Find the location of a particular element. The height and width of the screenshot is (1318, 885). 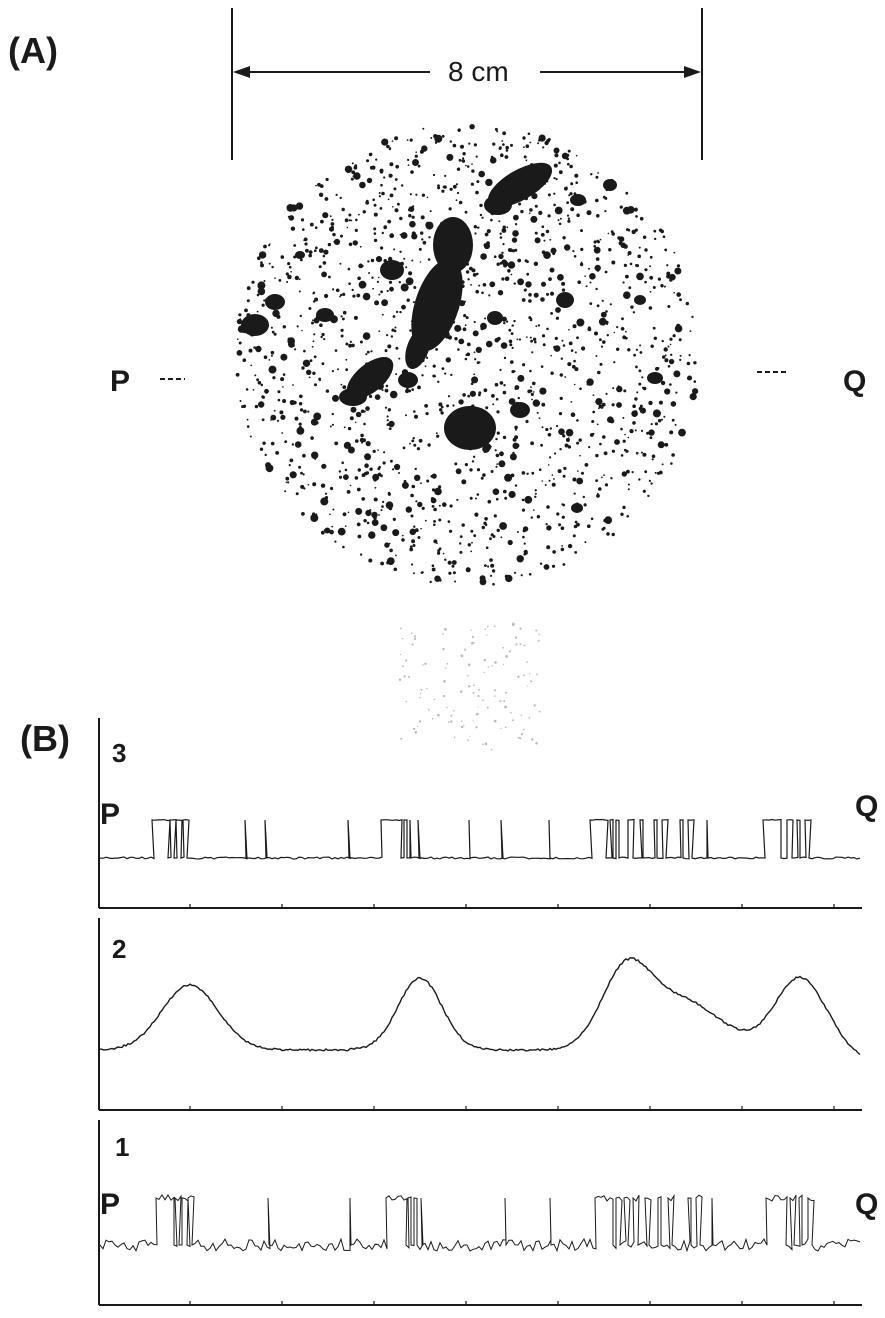

panel-a-label: (A) is located at coordinates (33, 50).